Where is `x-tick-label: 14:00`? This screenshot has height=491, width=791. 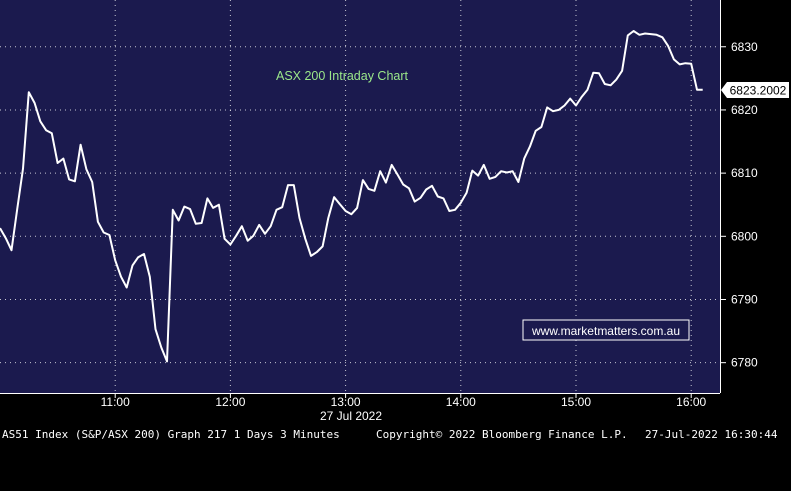
x-tick-label: 14:00 is located at coordinates (461, 402).